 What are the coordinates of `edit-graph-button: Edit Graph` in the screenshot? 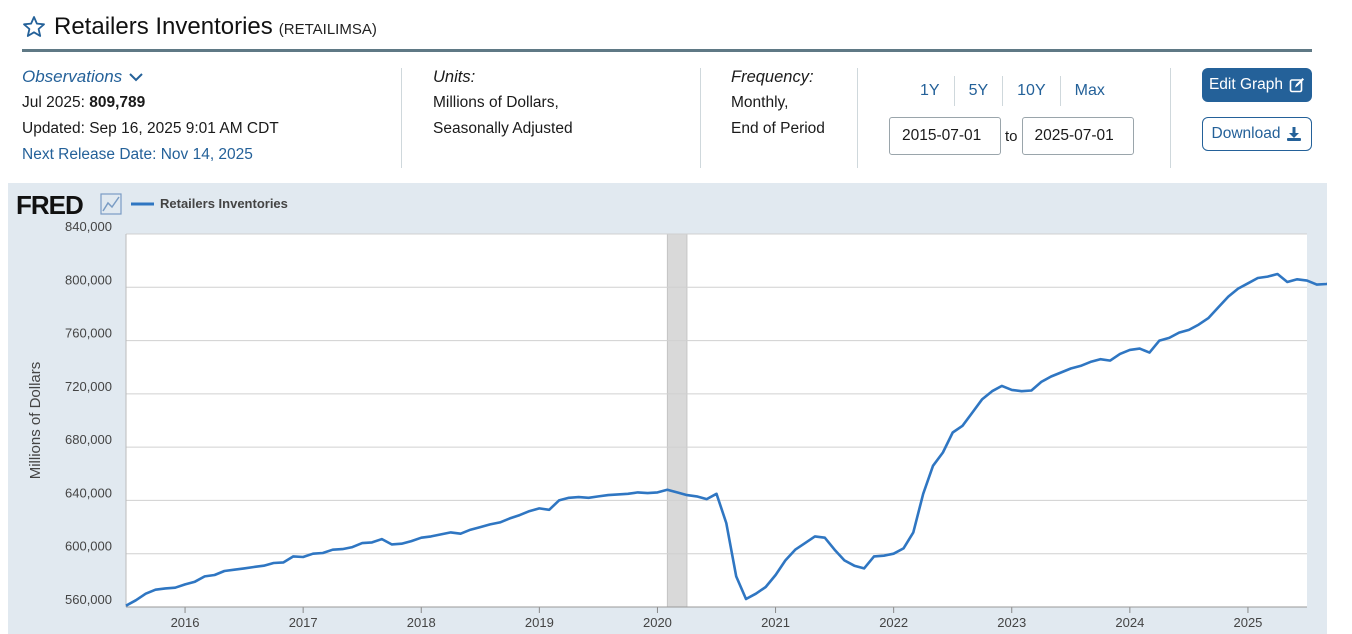 It's located at (1257, 85).